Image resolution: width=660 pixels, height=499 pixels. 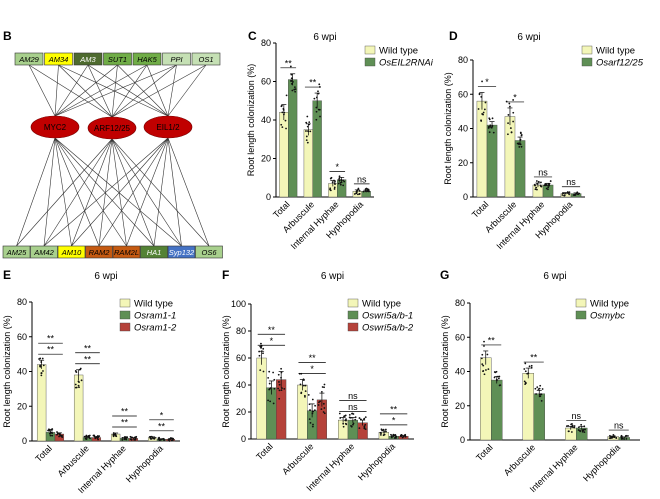 What do you see at coordinates (238, 304) in the screenshot?
I see `y-tick-label: 100` at bounding box center [238, 304].